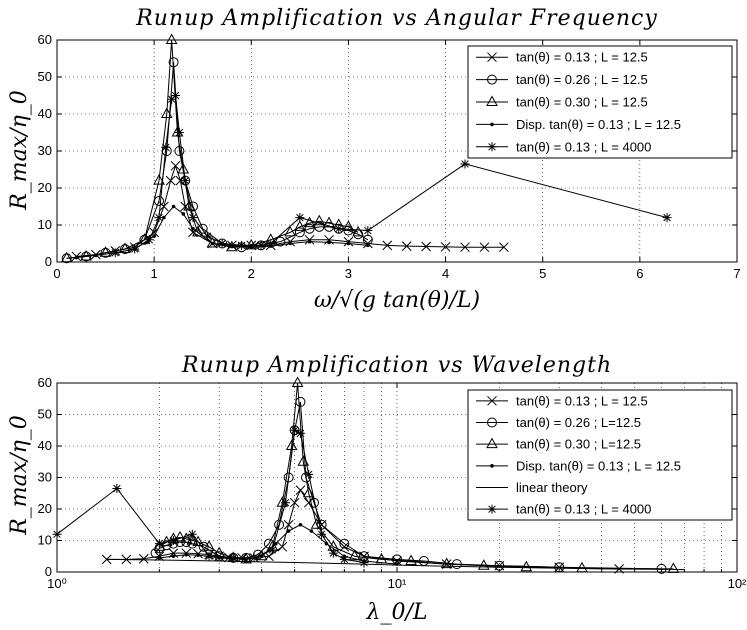  What do you see at coordinates (397, 300) in the screenshot?
I see `x-axis-label-top: ω/√(g tan(θ)/L)` at bounding box center [397, 300].